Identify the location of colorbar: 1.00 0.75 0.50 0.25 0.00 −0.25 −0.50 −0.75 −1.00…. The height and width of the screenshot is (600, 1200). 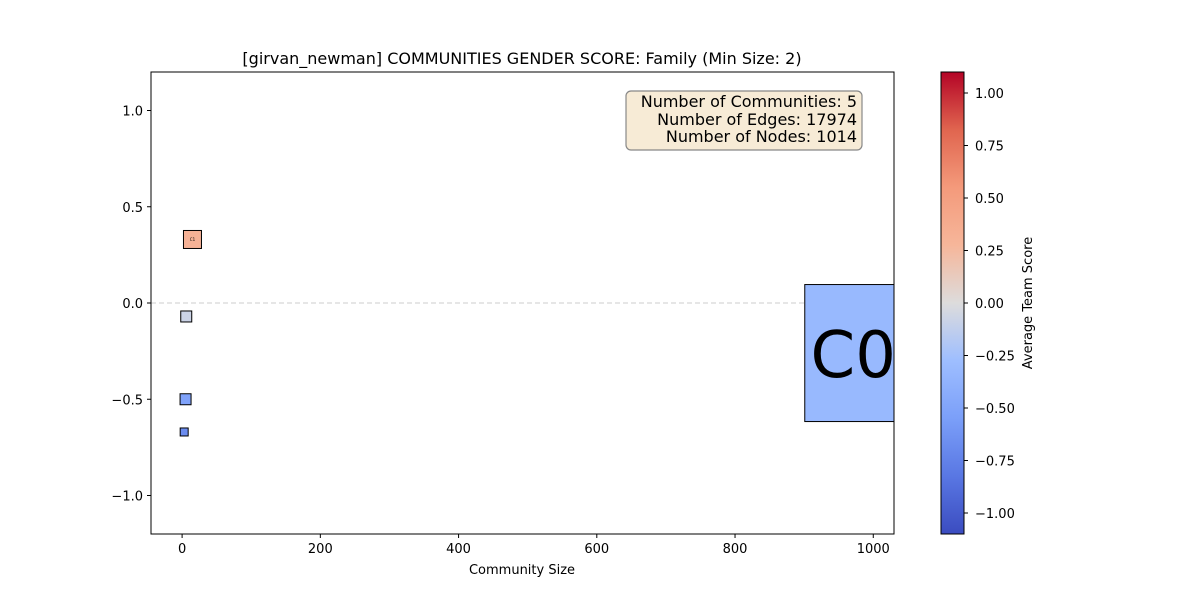
(988, 303).